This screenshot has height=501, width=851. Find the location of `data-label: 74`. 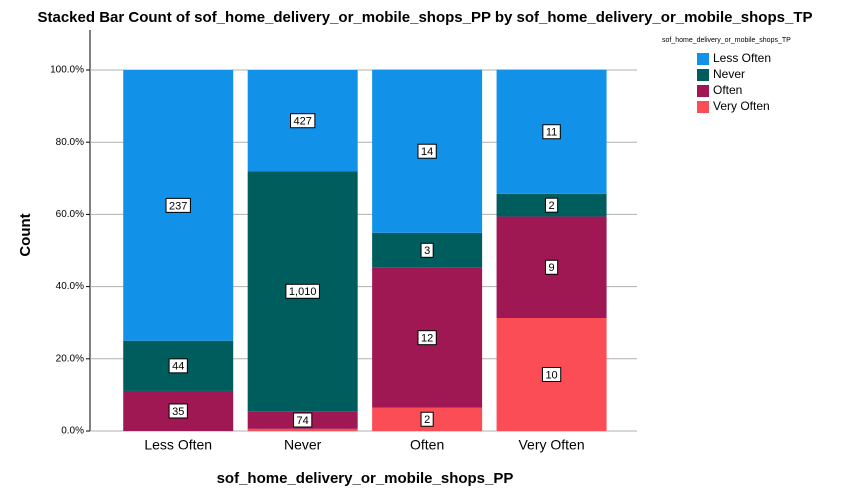

data-label: 74 is located at coordinates (303, 421).